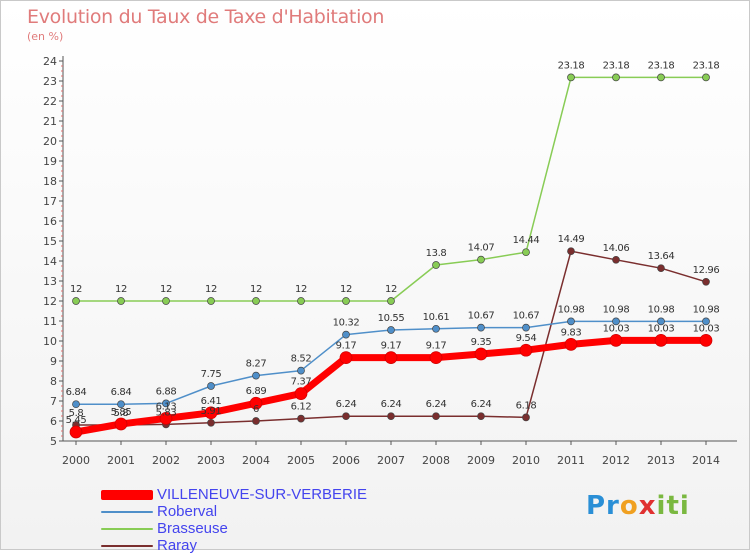 Image resolution: width=750 pixels, height=554 pixels. I want to click on y-tick-label: 10, so click(50, 341).